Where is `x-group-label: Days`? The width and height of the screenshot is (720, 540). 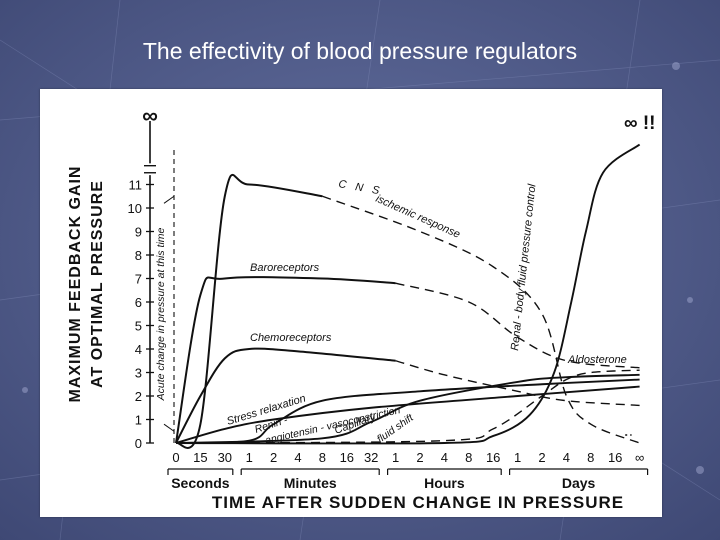 x-group-label: Days is located at coordinates (579, 483).